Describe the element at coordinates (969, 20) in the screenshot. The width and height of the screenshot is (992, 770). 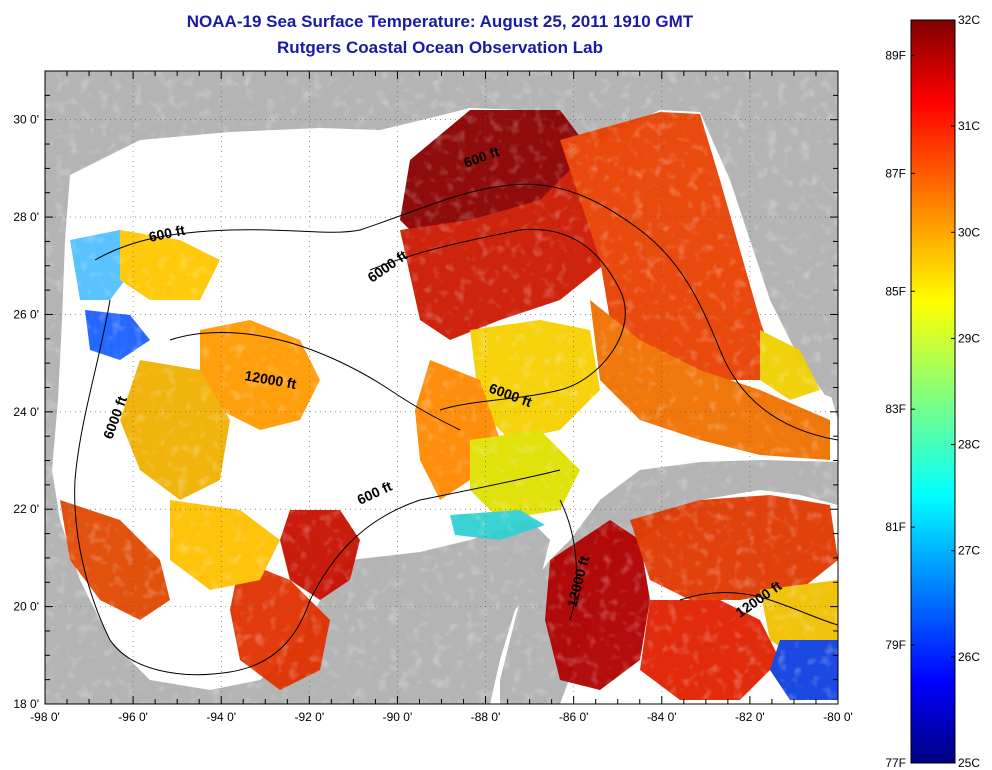
I see `colorbar-celsius-label: 32C` at that location.